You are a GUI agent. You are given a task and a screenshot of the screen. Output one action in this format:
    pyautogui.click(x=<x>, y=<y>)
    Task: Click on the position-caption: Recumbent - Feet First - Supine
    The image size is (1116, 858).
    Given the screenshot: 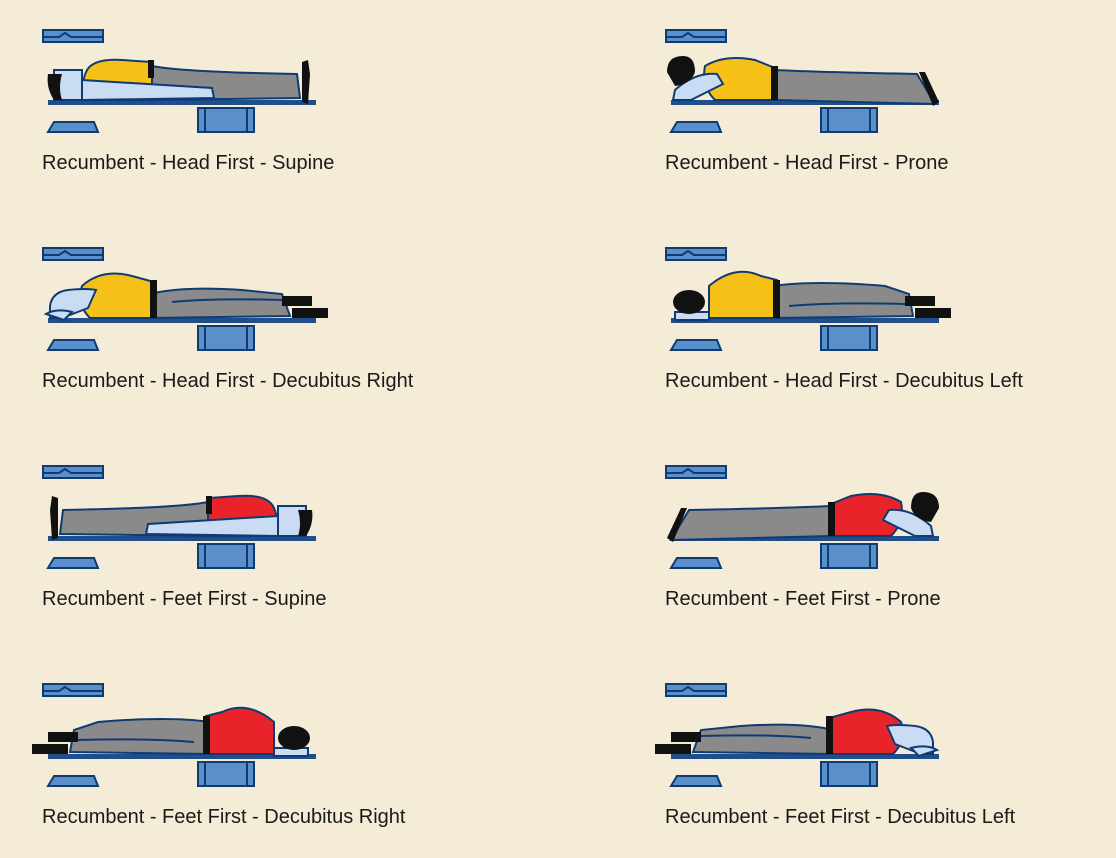 What is the action you would take?
    pyautogui.click(x=184, y=599)
    